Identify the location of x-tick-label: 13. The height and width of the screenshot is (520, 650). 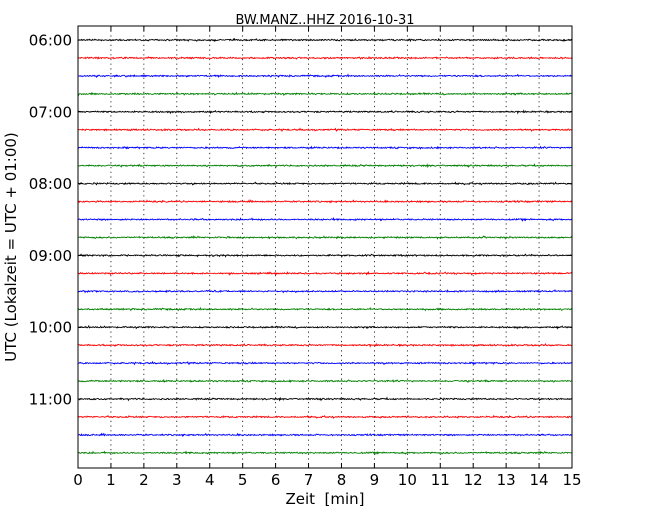
(506, 480).